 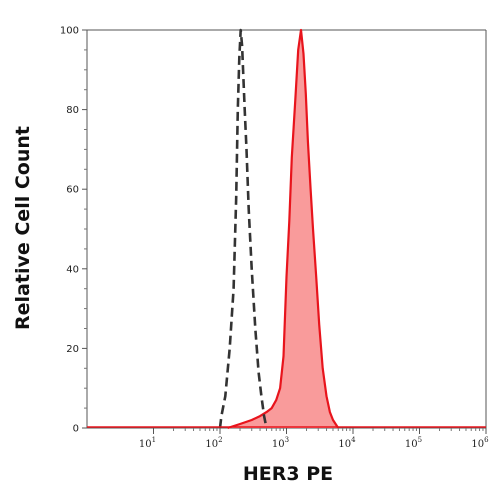 I want to click on control-histogram-line, so click(x=243, y=228).